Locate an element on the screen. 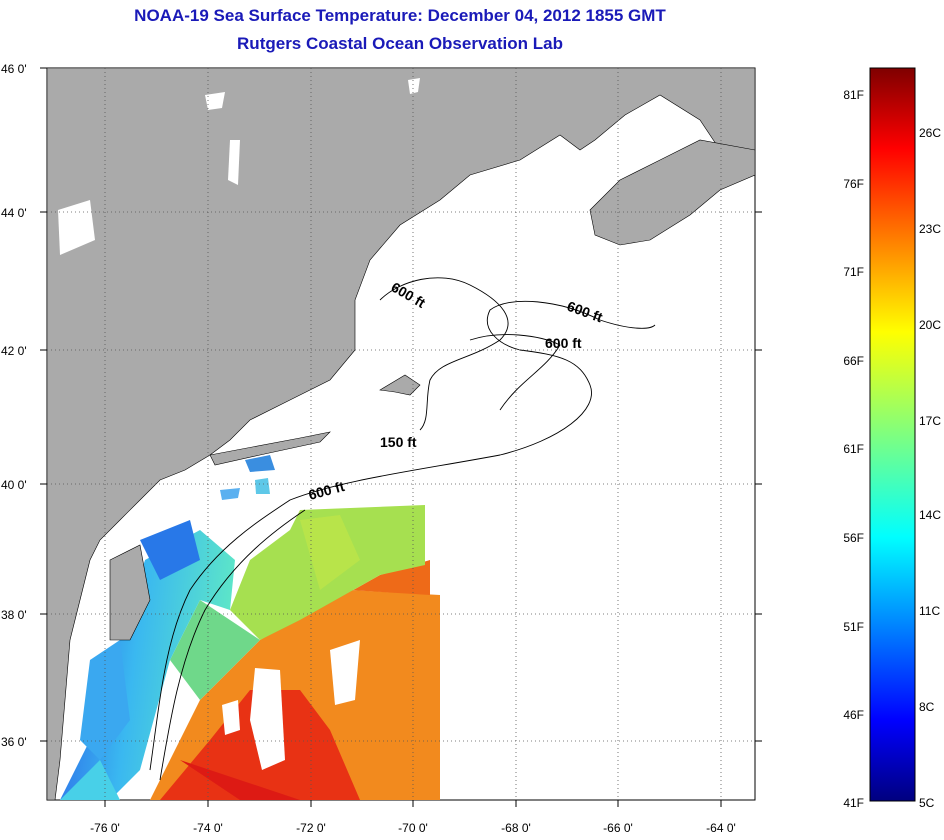  cb-f-label: 66F is located at coordinates (853, 361).